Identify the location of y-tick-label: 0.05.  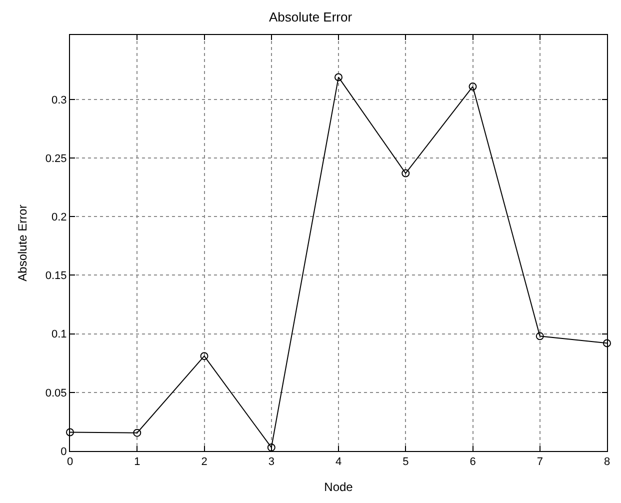
(56, 393).